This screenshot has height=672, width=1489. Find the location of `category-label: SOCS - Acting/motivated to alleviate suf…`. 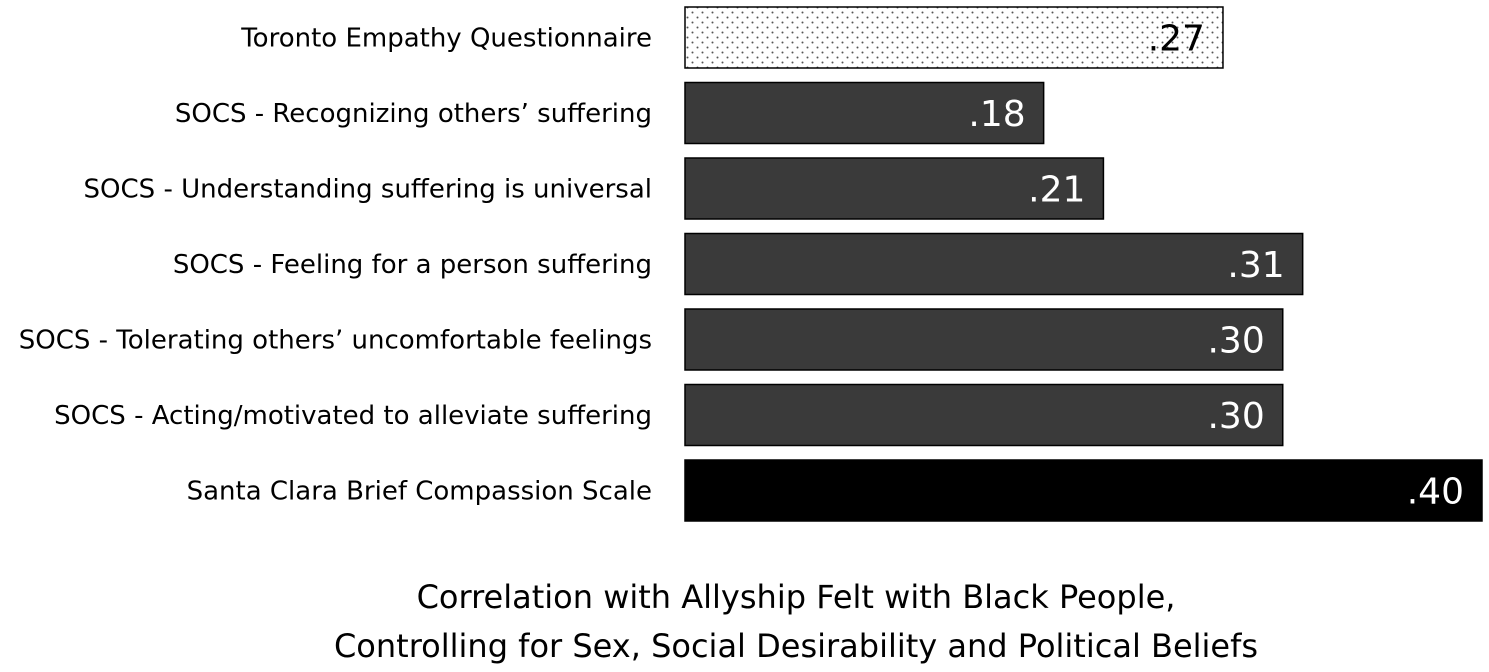

category-label: SOCS - Acting/motivated to alleviate suf… is located at coordinates (353, 416).